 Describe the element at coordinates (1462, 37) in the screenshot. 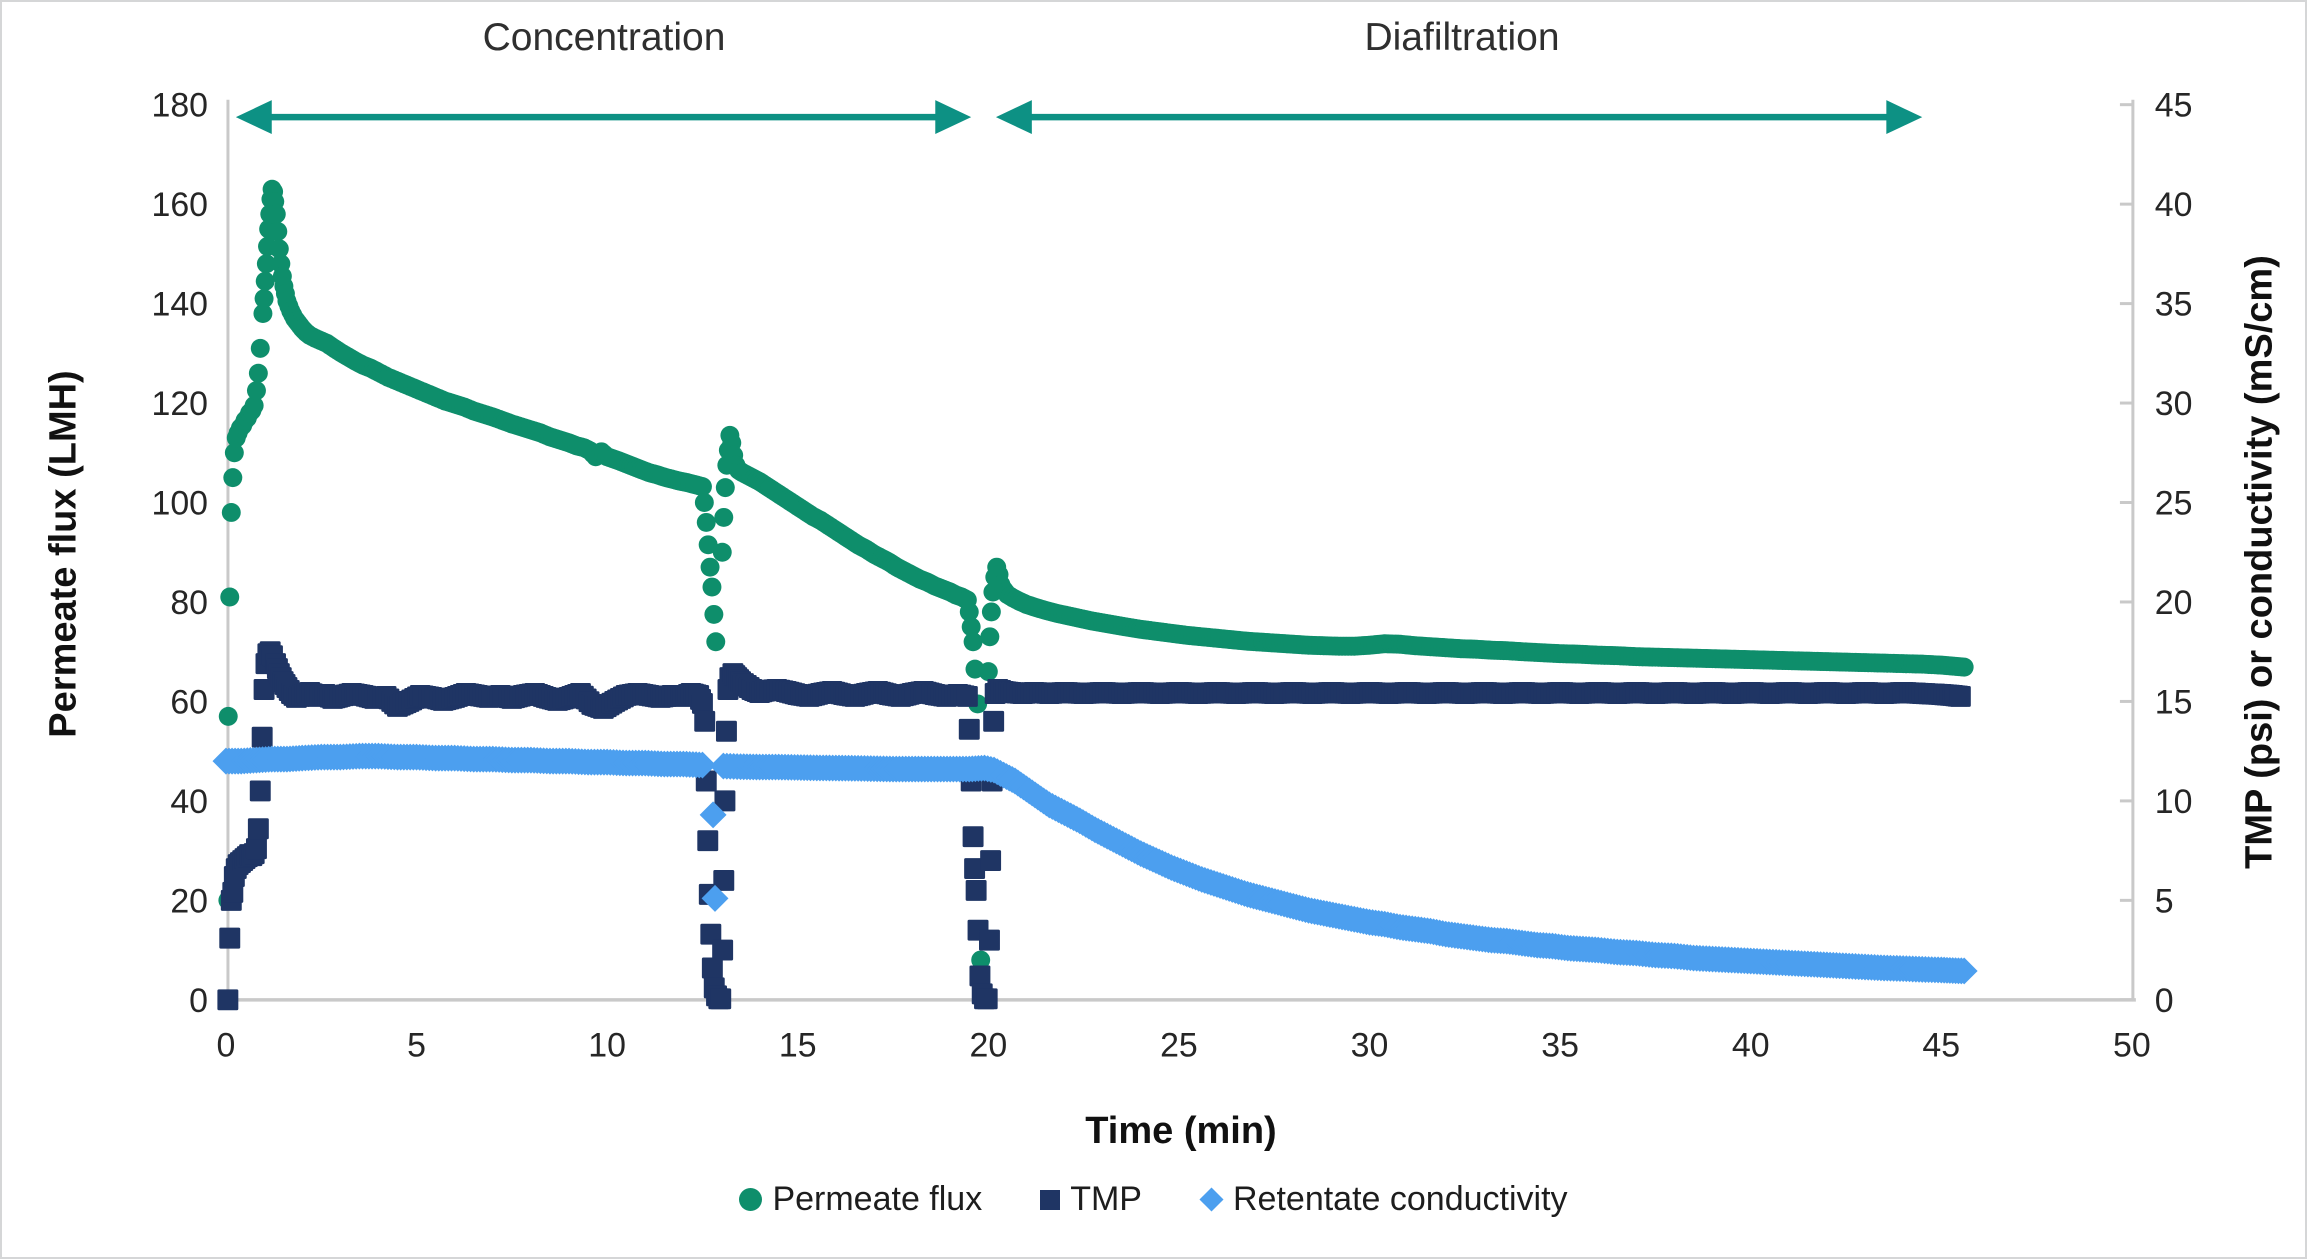

I see `phase-label-diafiltration: Diafiltration` at that location.